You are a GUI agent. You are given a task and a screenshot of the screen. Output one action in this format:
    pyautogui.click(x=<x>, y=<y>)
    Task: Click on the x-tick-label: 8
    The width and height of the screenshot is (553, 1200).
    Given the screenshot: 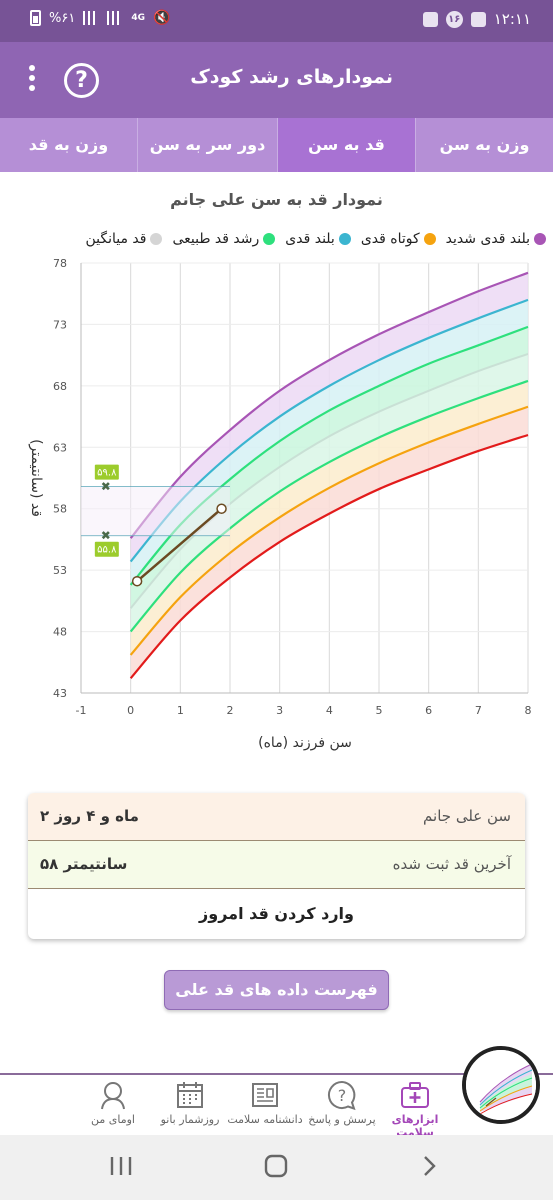 What is the action you would take?
    pyautogui.click(x=528, y=710)
    